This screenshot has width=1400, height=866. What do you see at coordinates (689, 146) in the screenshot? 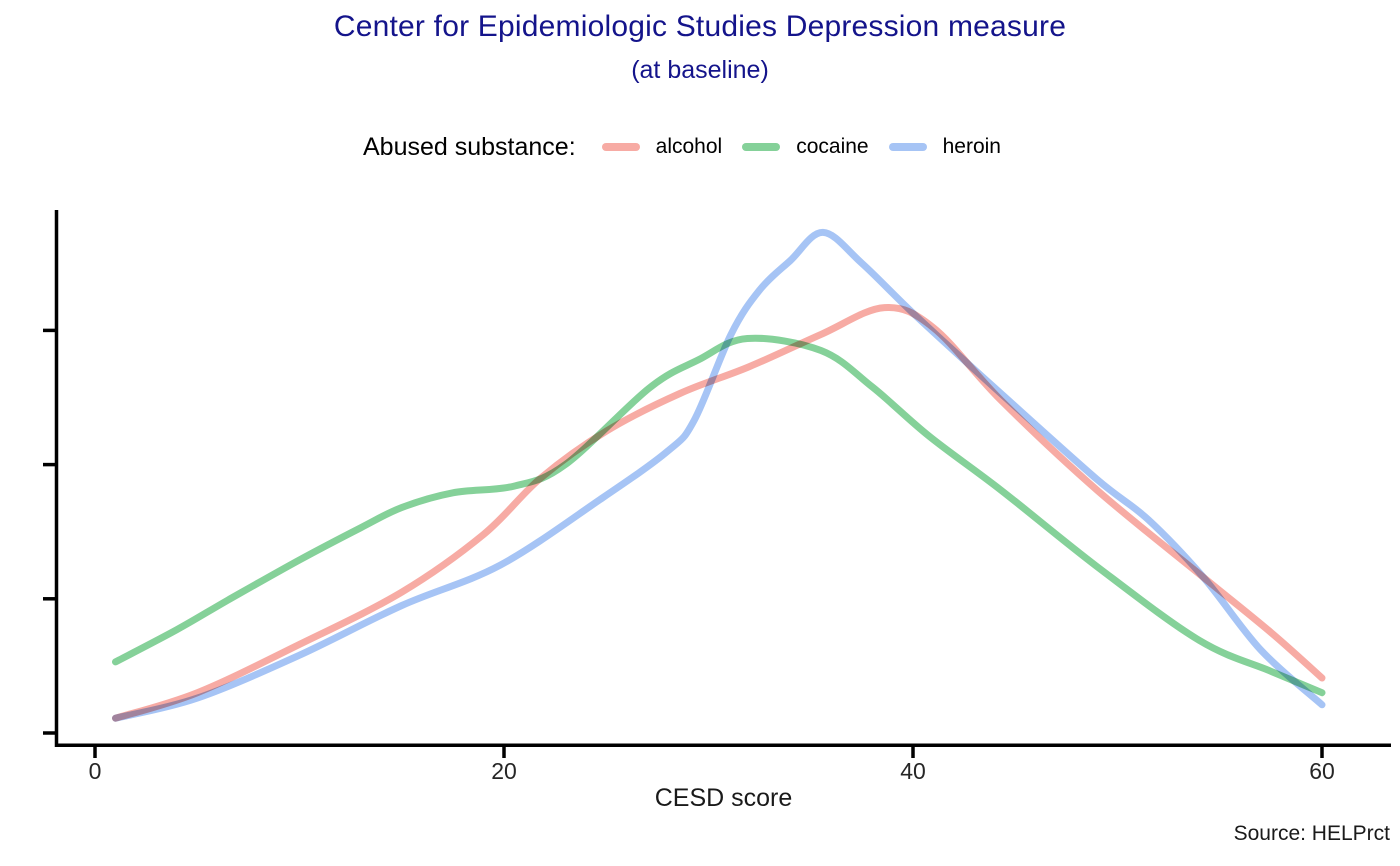
I see `legend-label-alcohol: alcohol` at bounding box center [689, 146].